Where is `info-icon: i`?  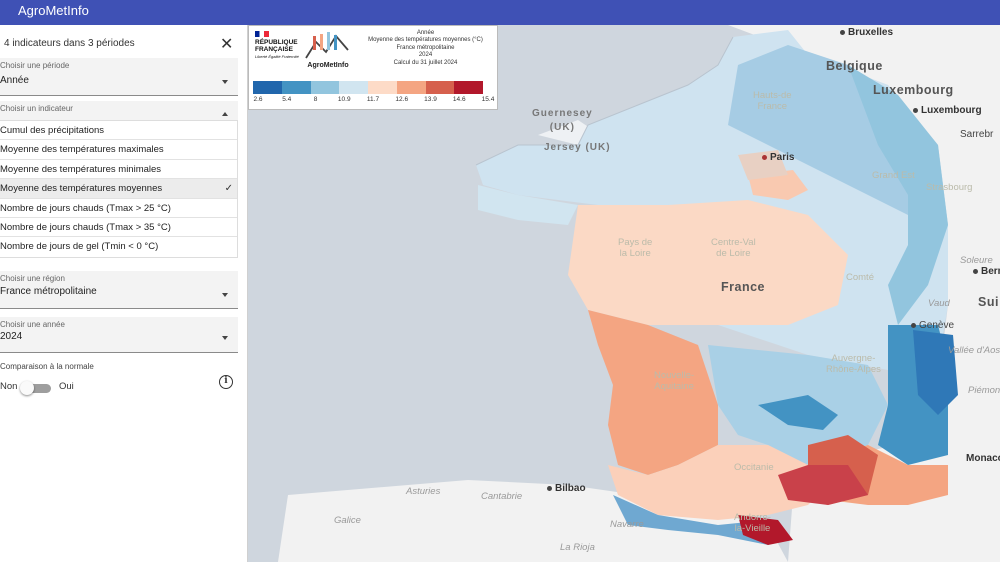
info-icon: i is located at coordinates (226, 382).